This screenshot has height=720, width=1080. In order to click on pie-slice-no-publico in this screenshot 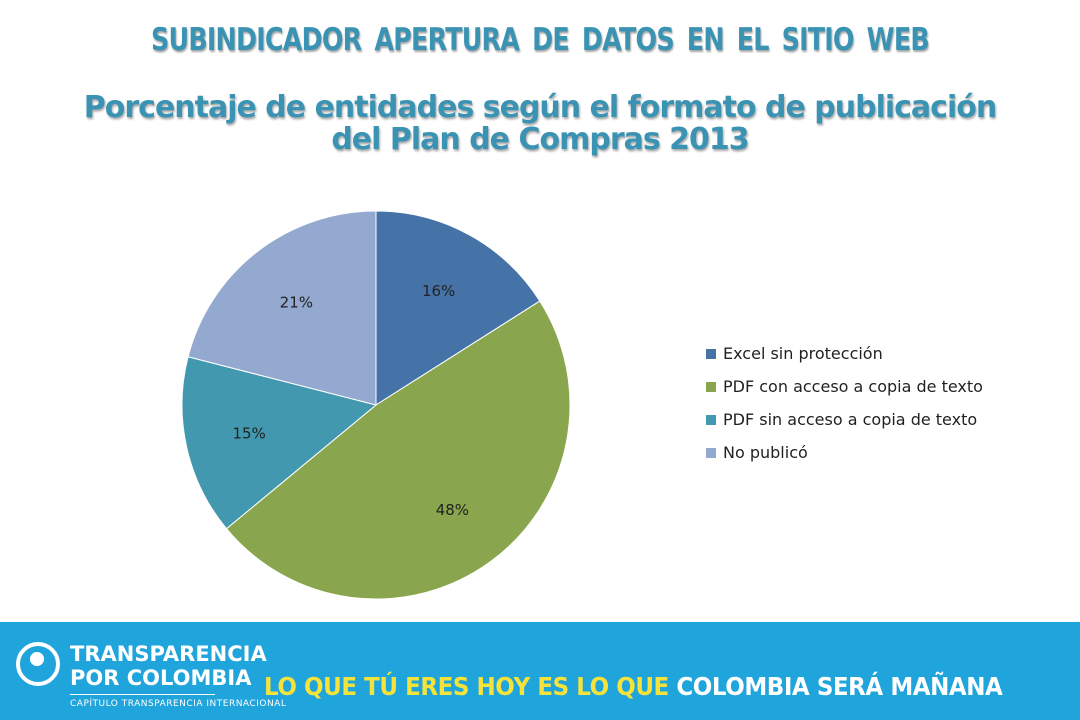, I will do `click(282, 308)`.